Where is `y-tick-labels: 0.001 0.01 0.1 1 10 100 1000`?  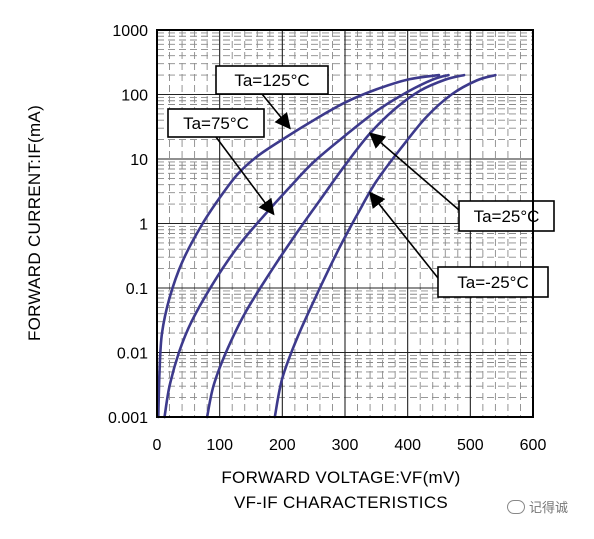
y-tick-labels: 0.001 0.01 0.1 1 10 100 1000 is located at coordinates (128, 225).